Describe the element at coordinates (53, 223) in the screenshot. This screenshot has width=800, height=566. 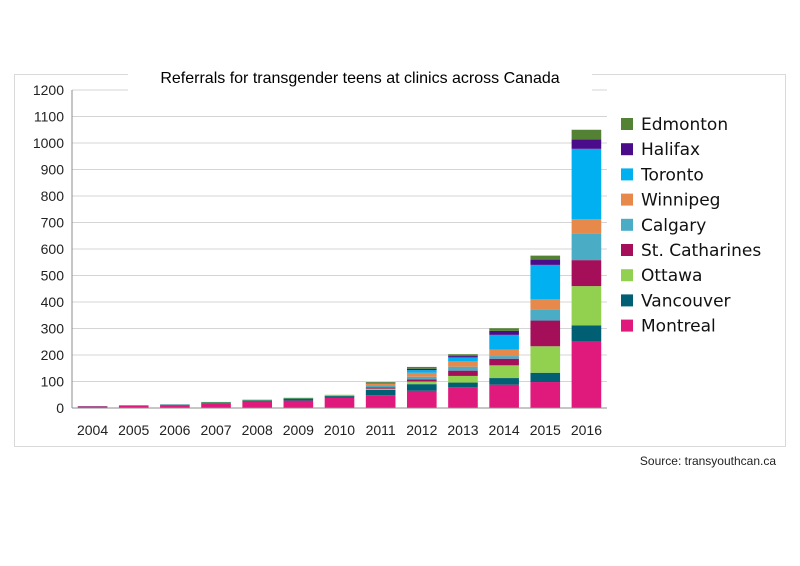
I see `y-tick-label: 700` at that location.